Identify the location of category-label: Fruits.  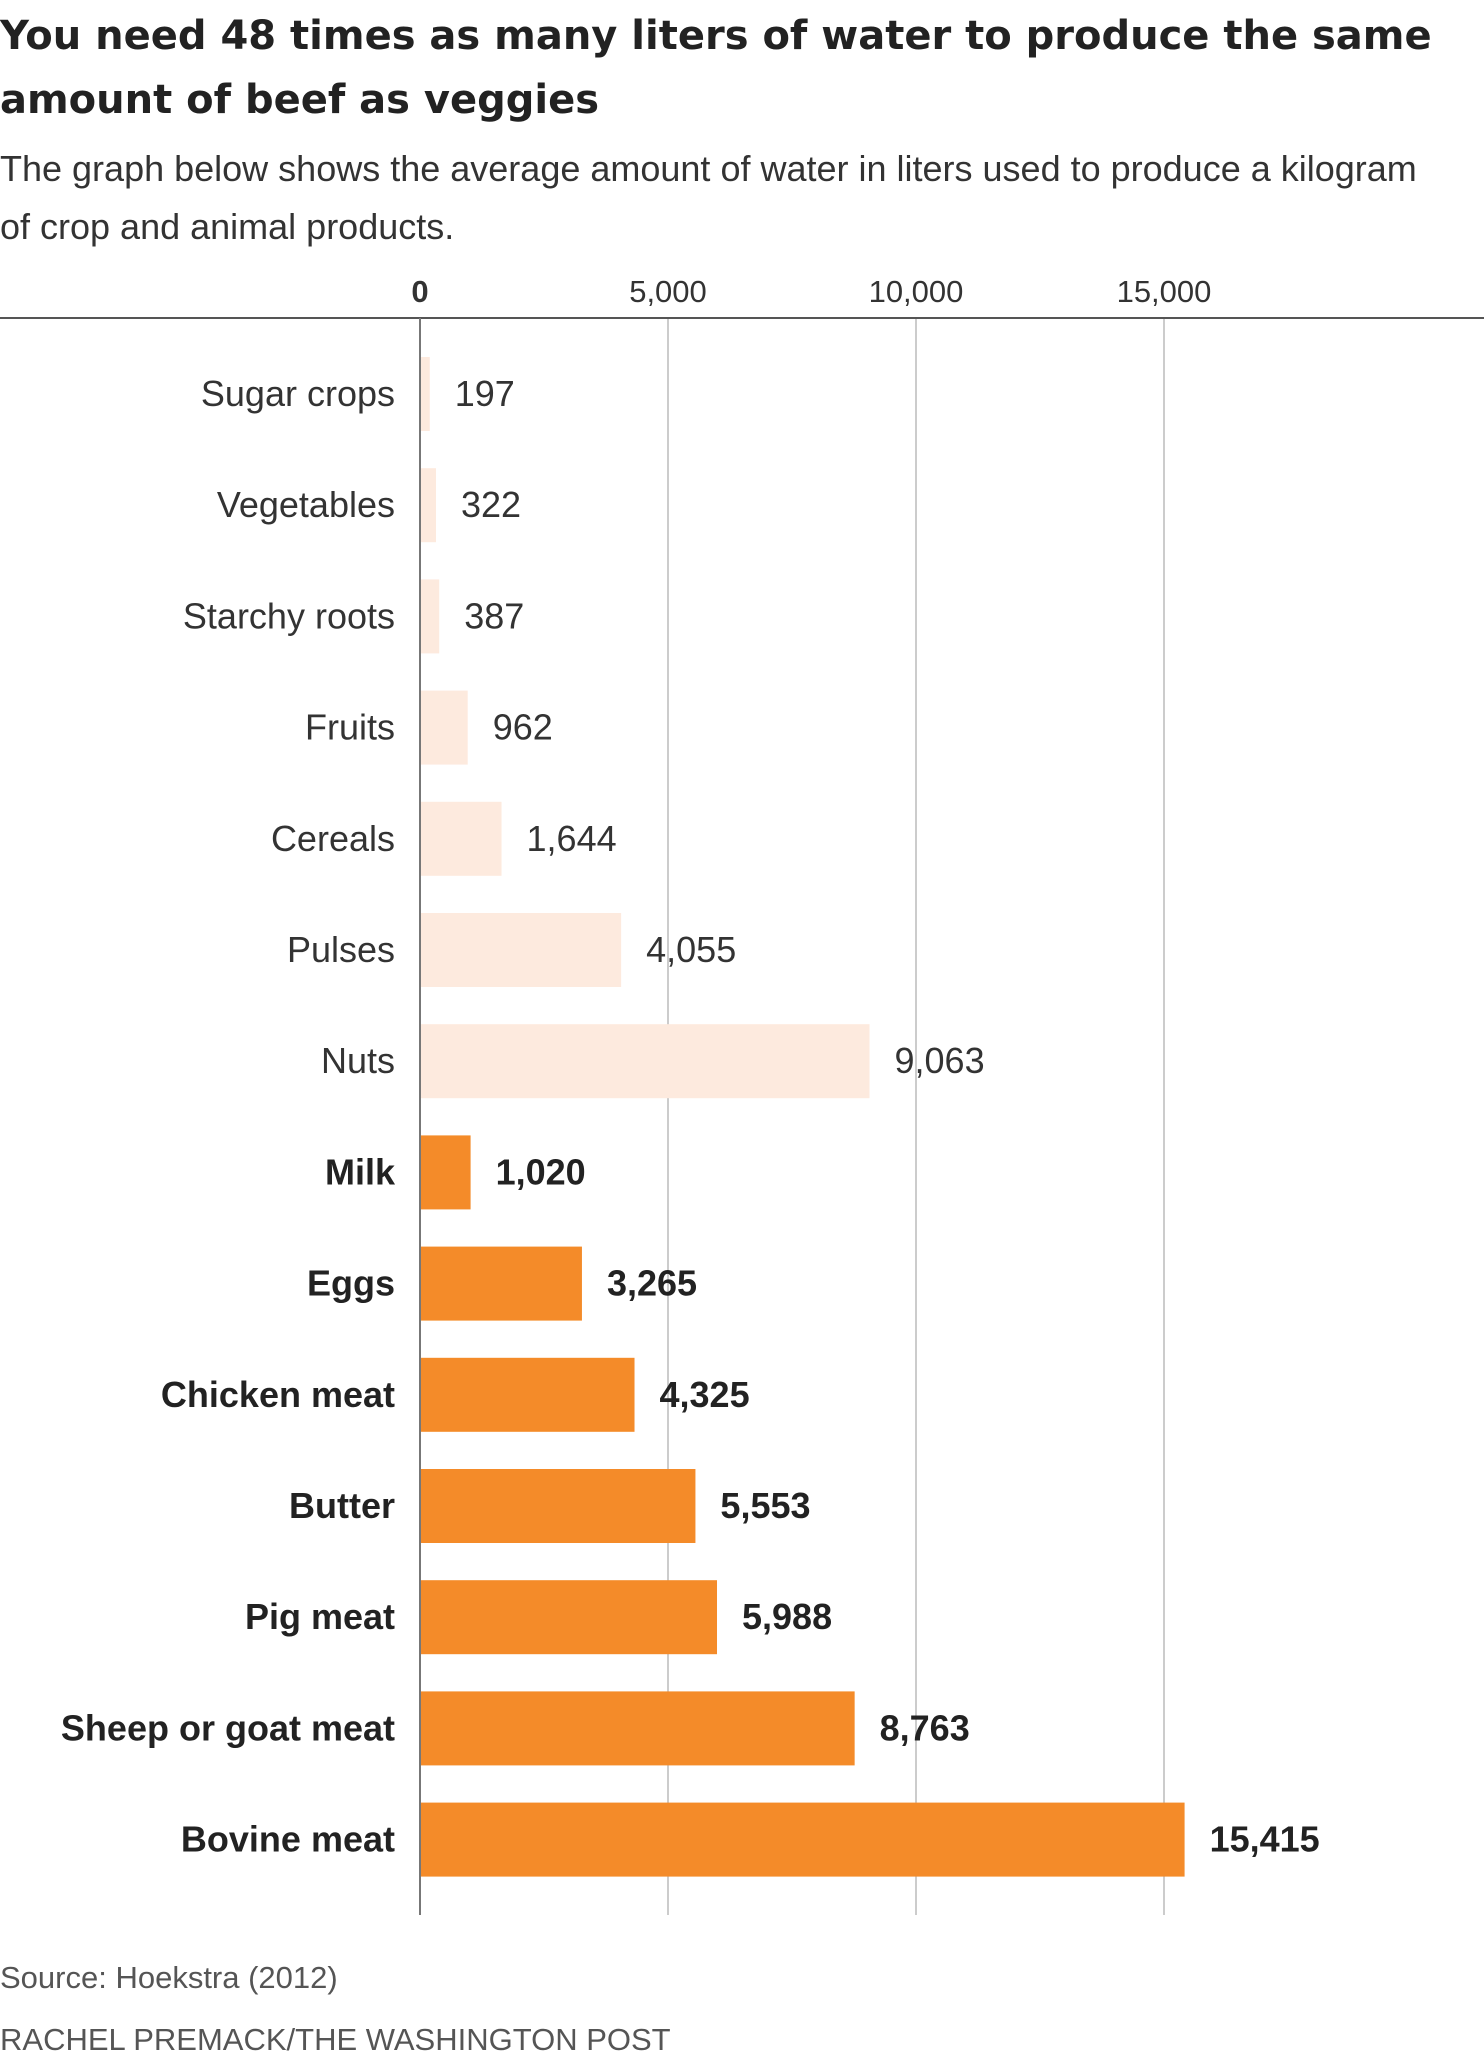
(350, 727).